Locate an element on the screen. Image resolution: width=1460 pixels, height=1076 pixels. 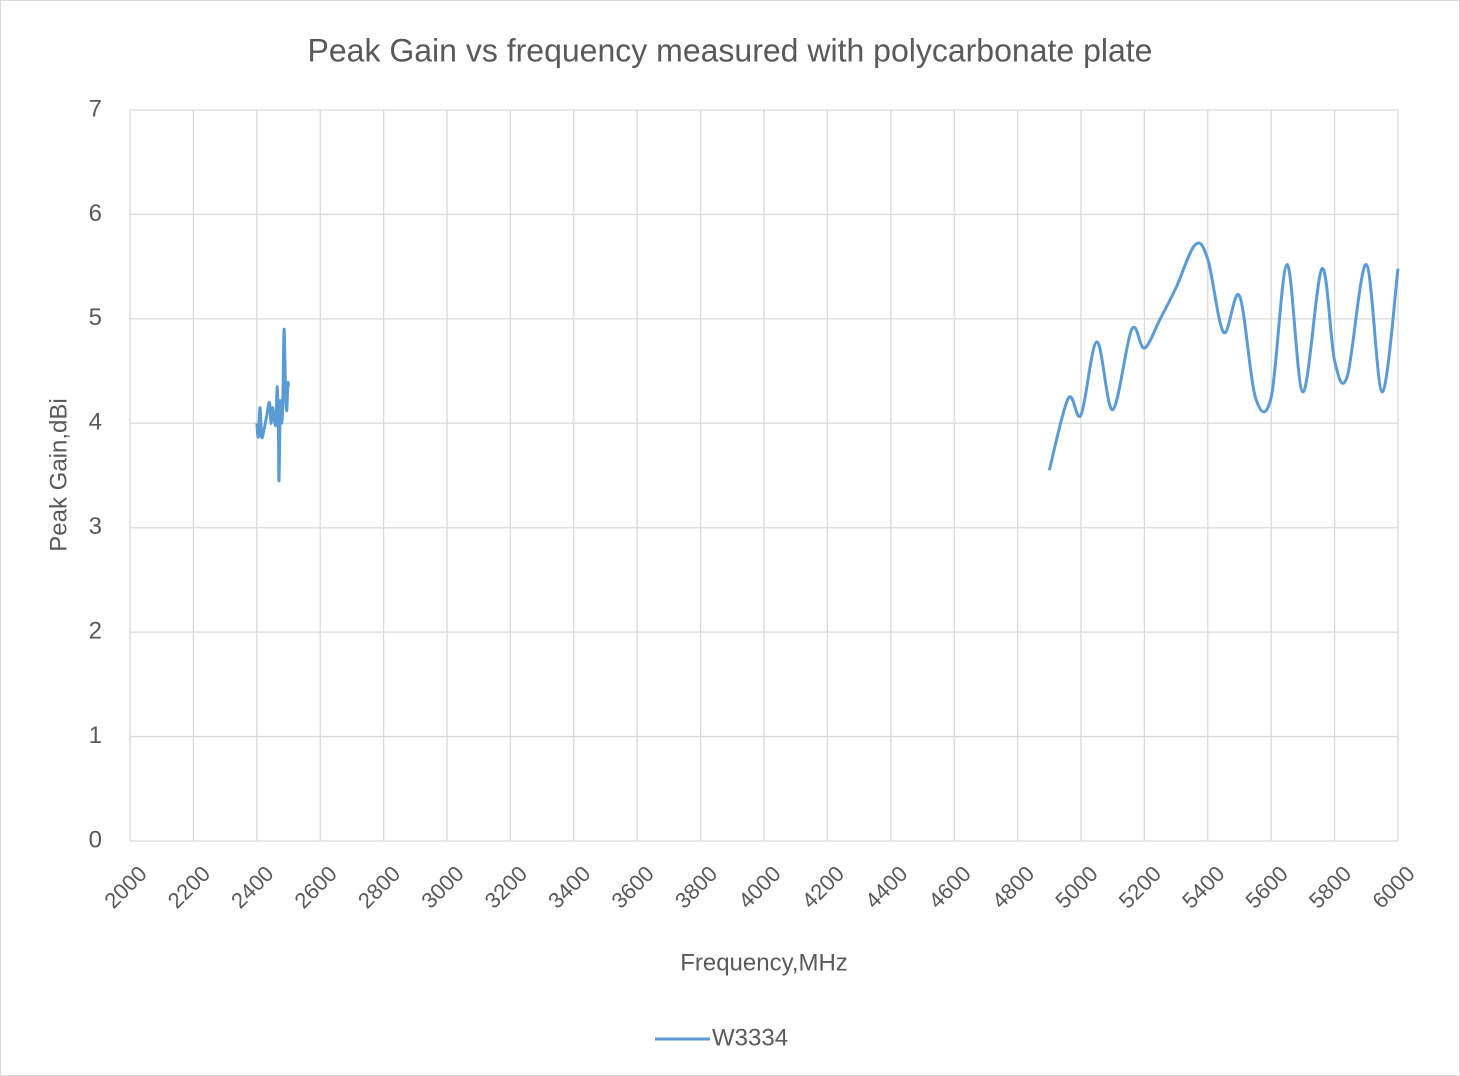
y-axis-label: Peak Gain,dBi is located at coordinates (58, 474).